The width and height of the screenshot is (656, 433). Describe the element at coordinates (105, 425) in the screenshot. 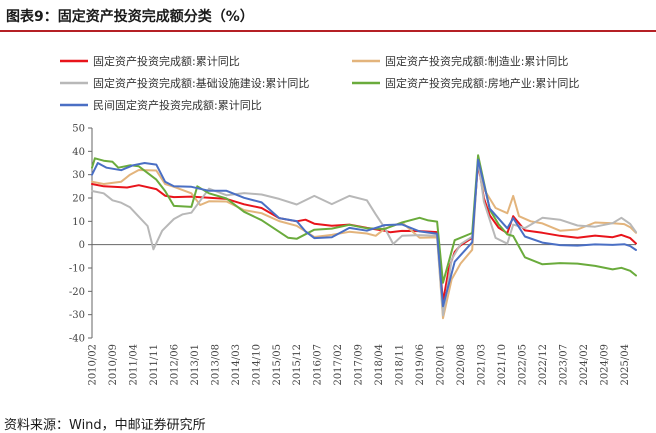

I see `source-note: 资料来源：Wind，中邮证券研究所` at that location.